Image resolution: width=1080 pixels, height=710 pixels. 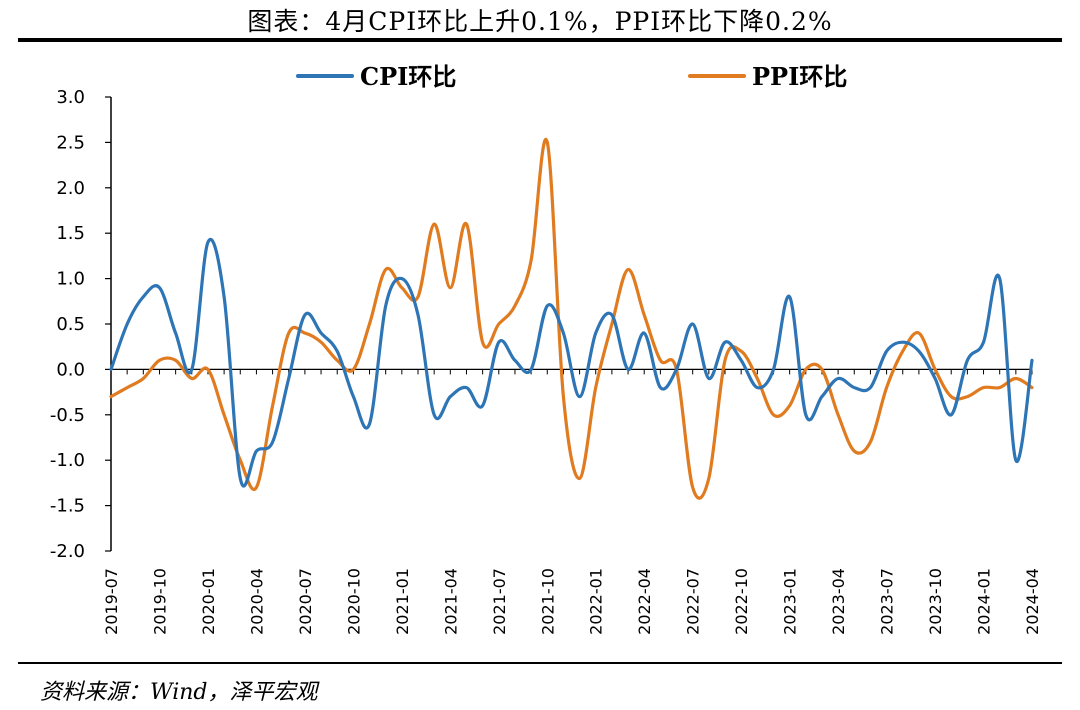 I want to click on y-tick-label: 1.5, so click(x=70, y=233).